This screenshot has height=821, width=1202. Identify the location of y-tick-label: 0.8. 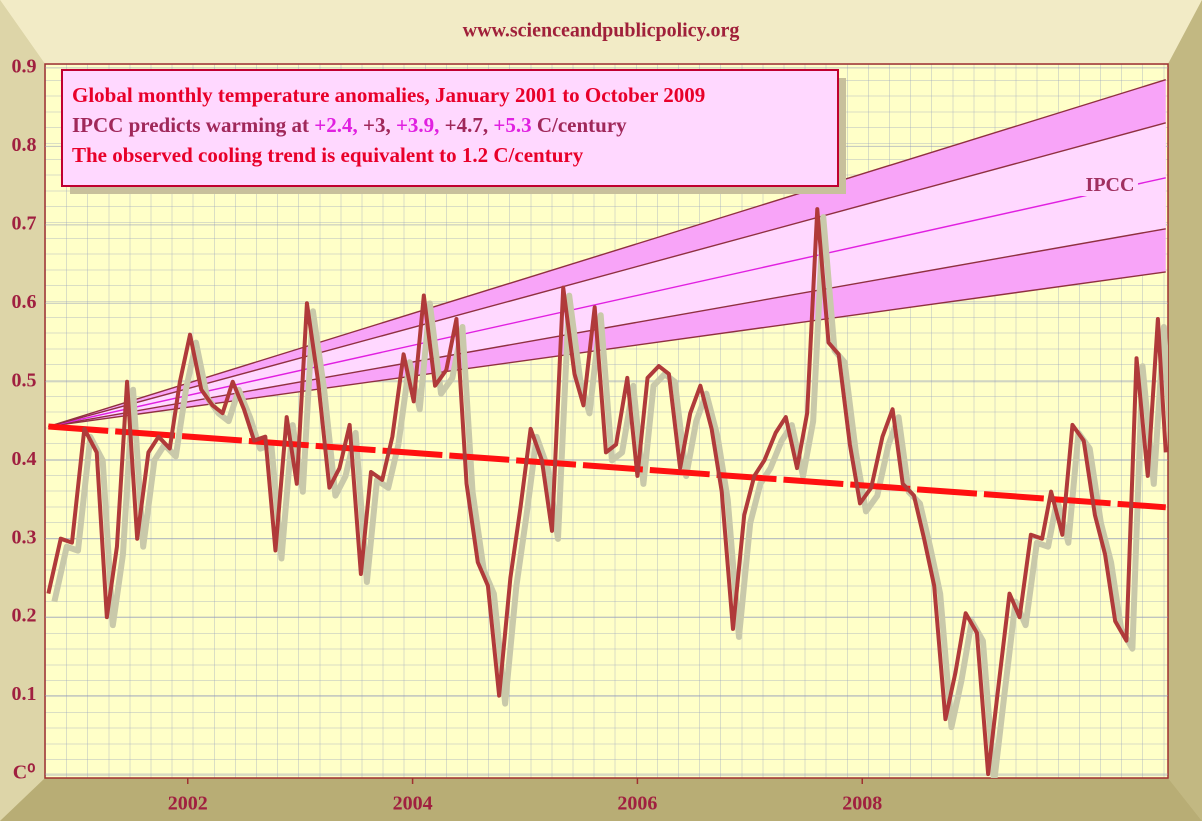
(24, 145).